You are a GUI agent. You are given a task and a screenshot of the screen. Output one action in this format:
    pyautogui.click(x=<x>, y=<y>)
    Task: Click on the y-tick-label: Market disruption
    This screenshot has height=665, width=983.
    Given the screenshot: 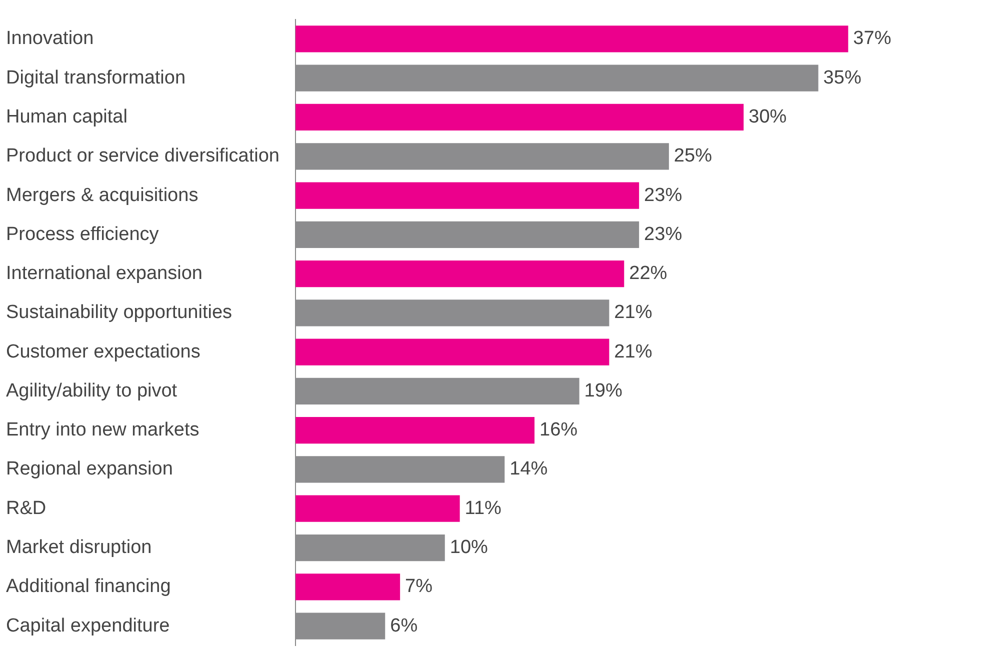 What is the action you would take?
    pyautogui.click(x=79, y=547)
    